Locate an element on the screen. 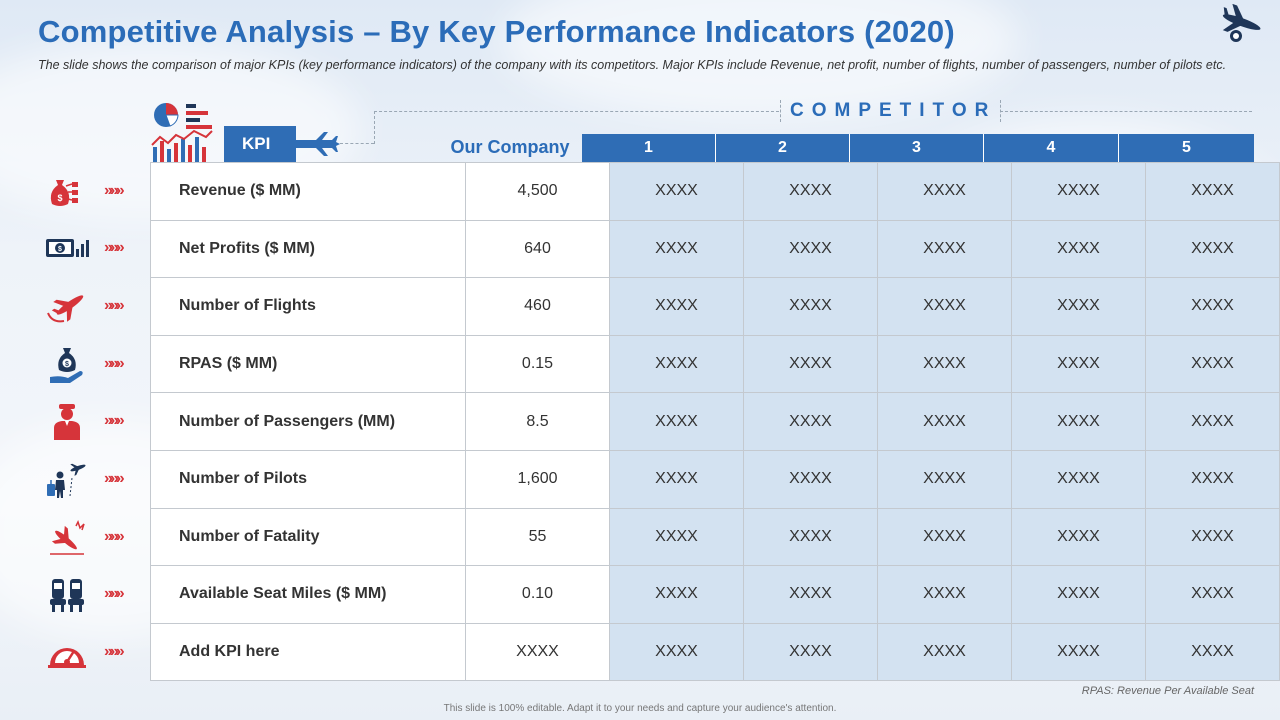 This screenshot has width=1280, height=720. competitor-header-5: 5 is located at coordinates (1186, 148).